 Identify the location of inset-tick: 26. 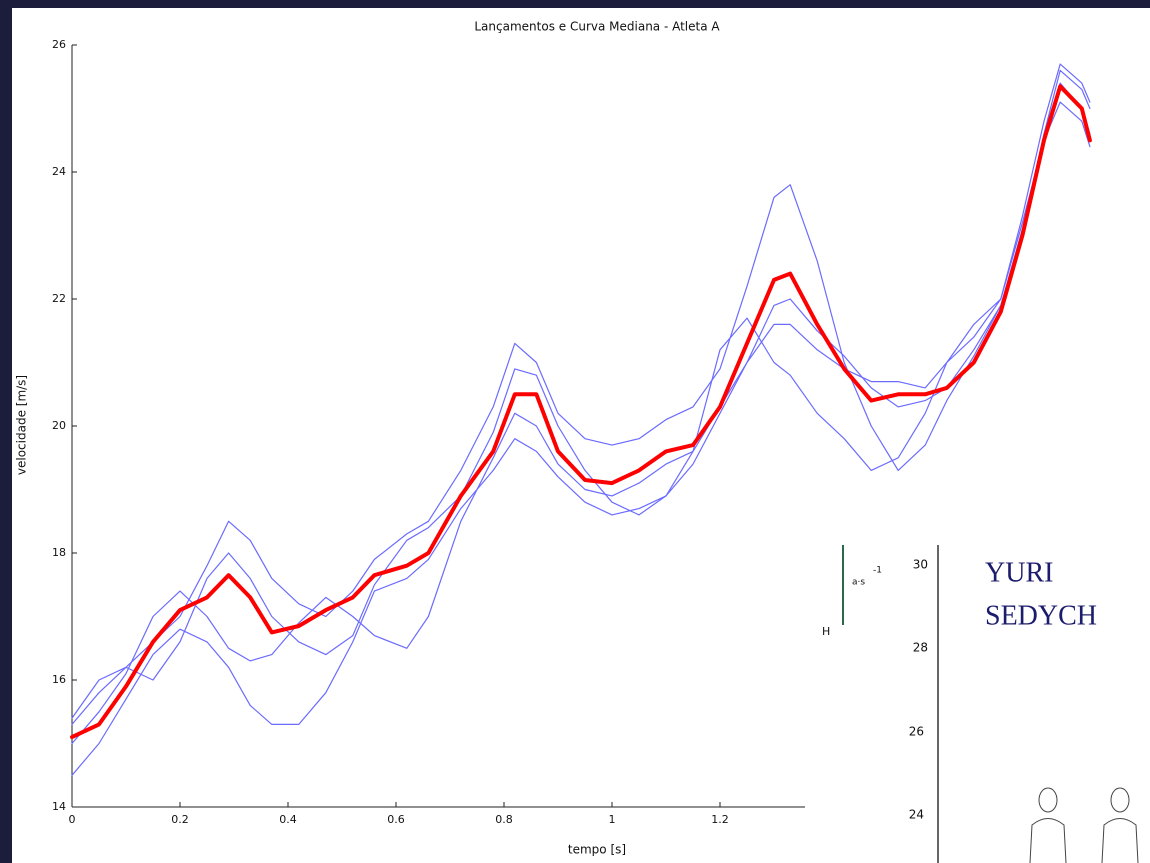
(916, 732).